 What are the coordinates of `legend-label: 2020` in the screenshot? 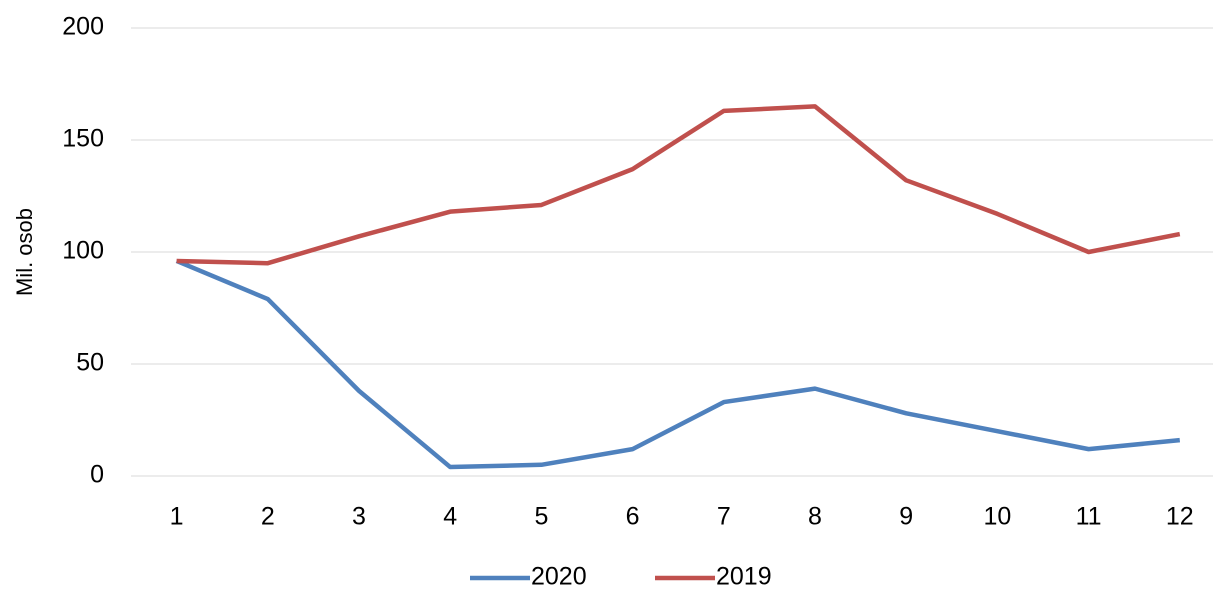 It's located at (559, 576).